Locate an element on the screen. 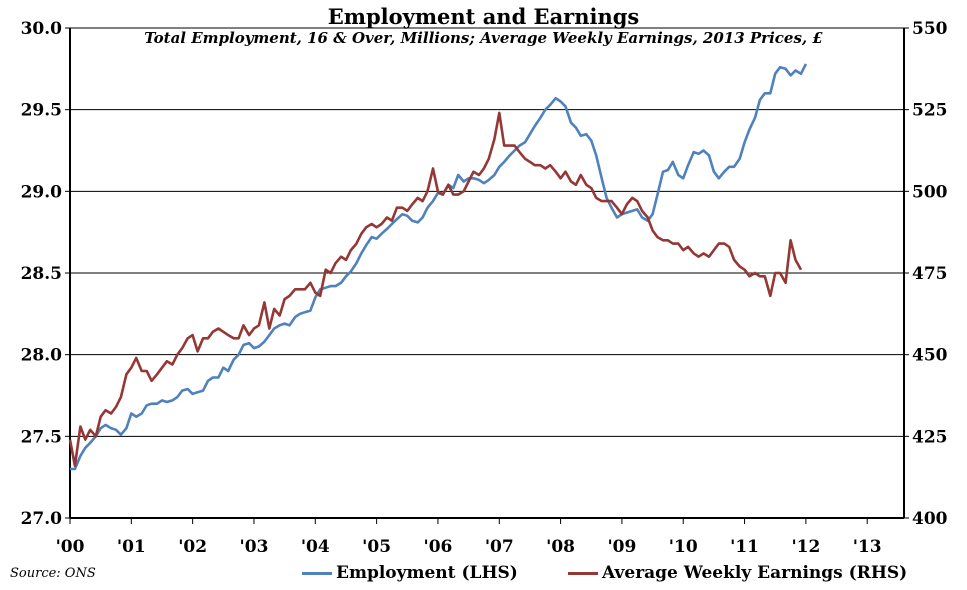  y-left-tick-1: 27.5 is located at coordinates (41, 437).